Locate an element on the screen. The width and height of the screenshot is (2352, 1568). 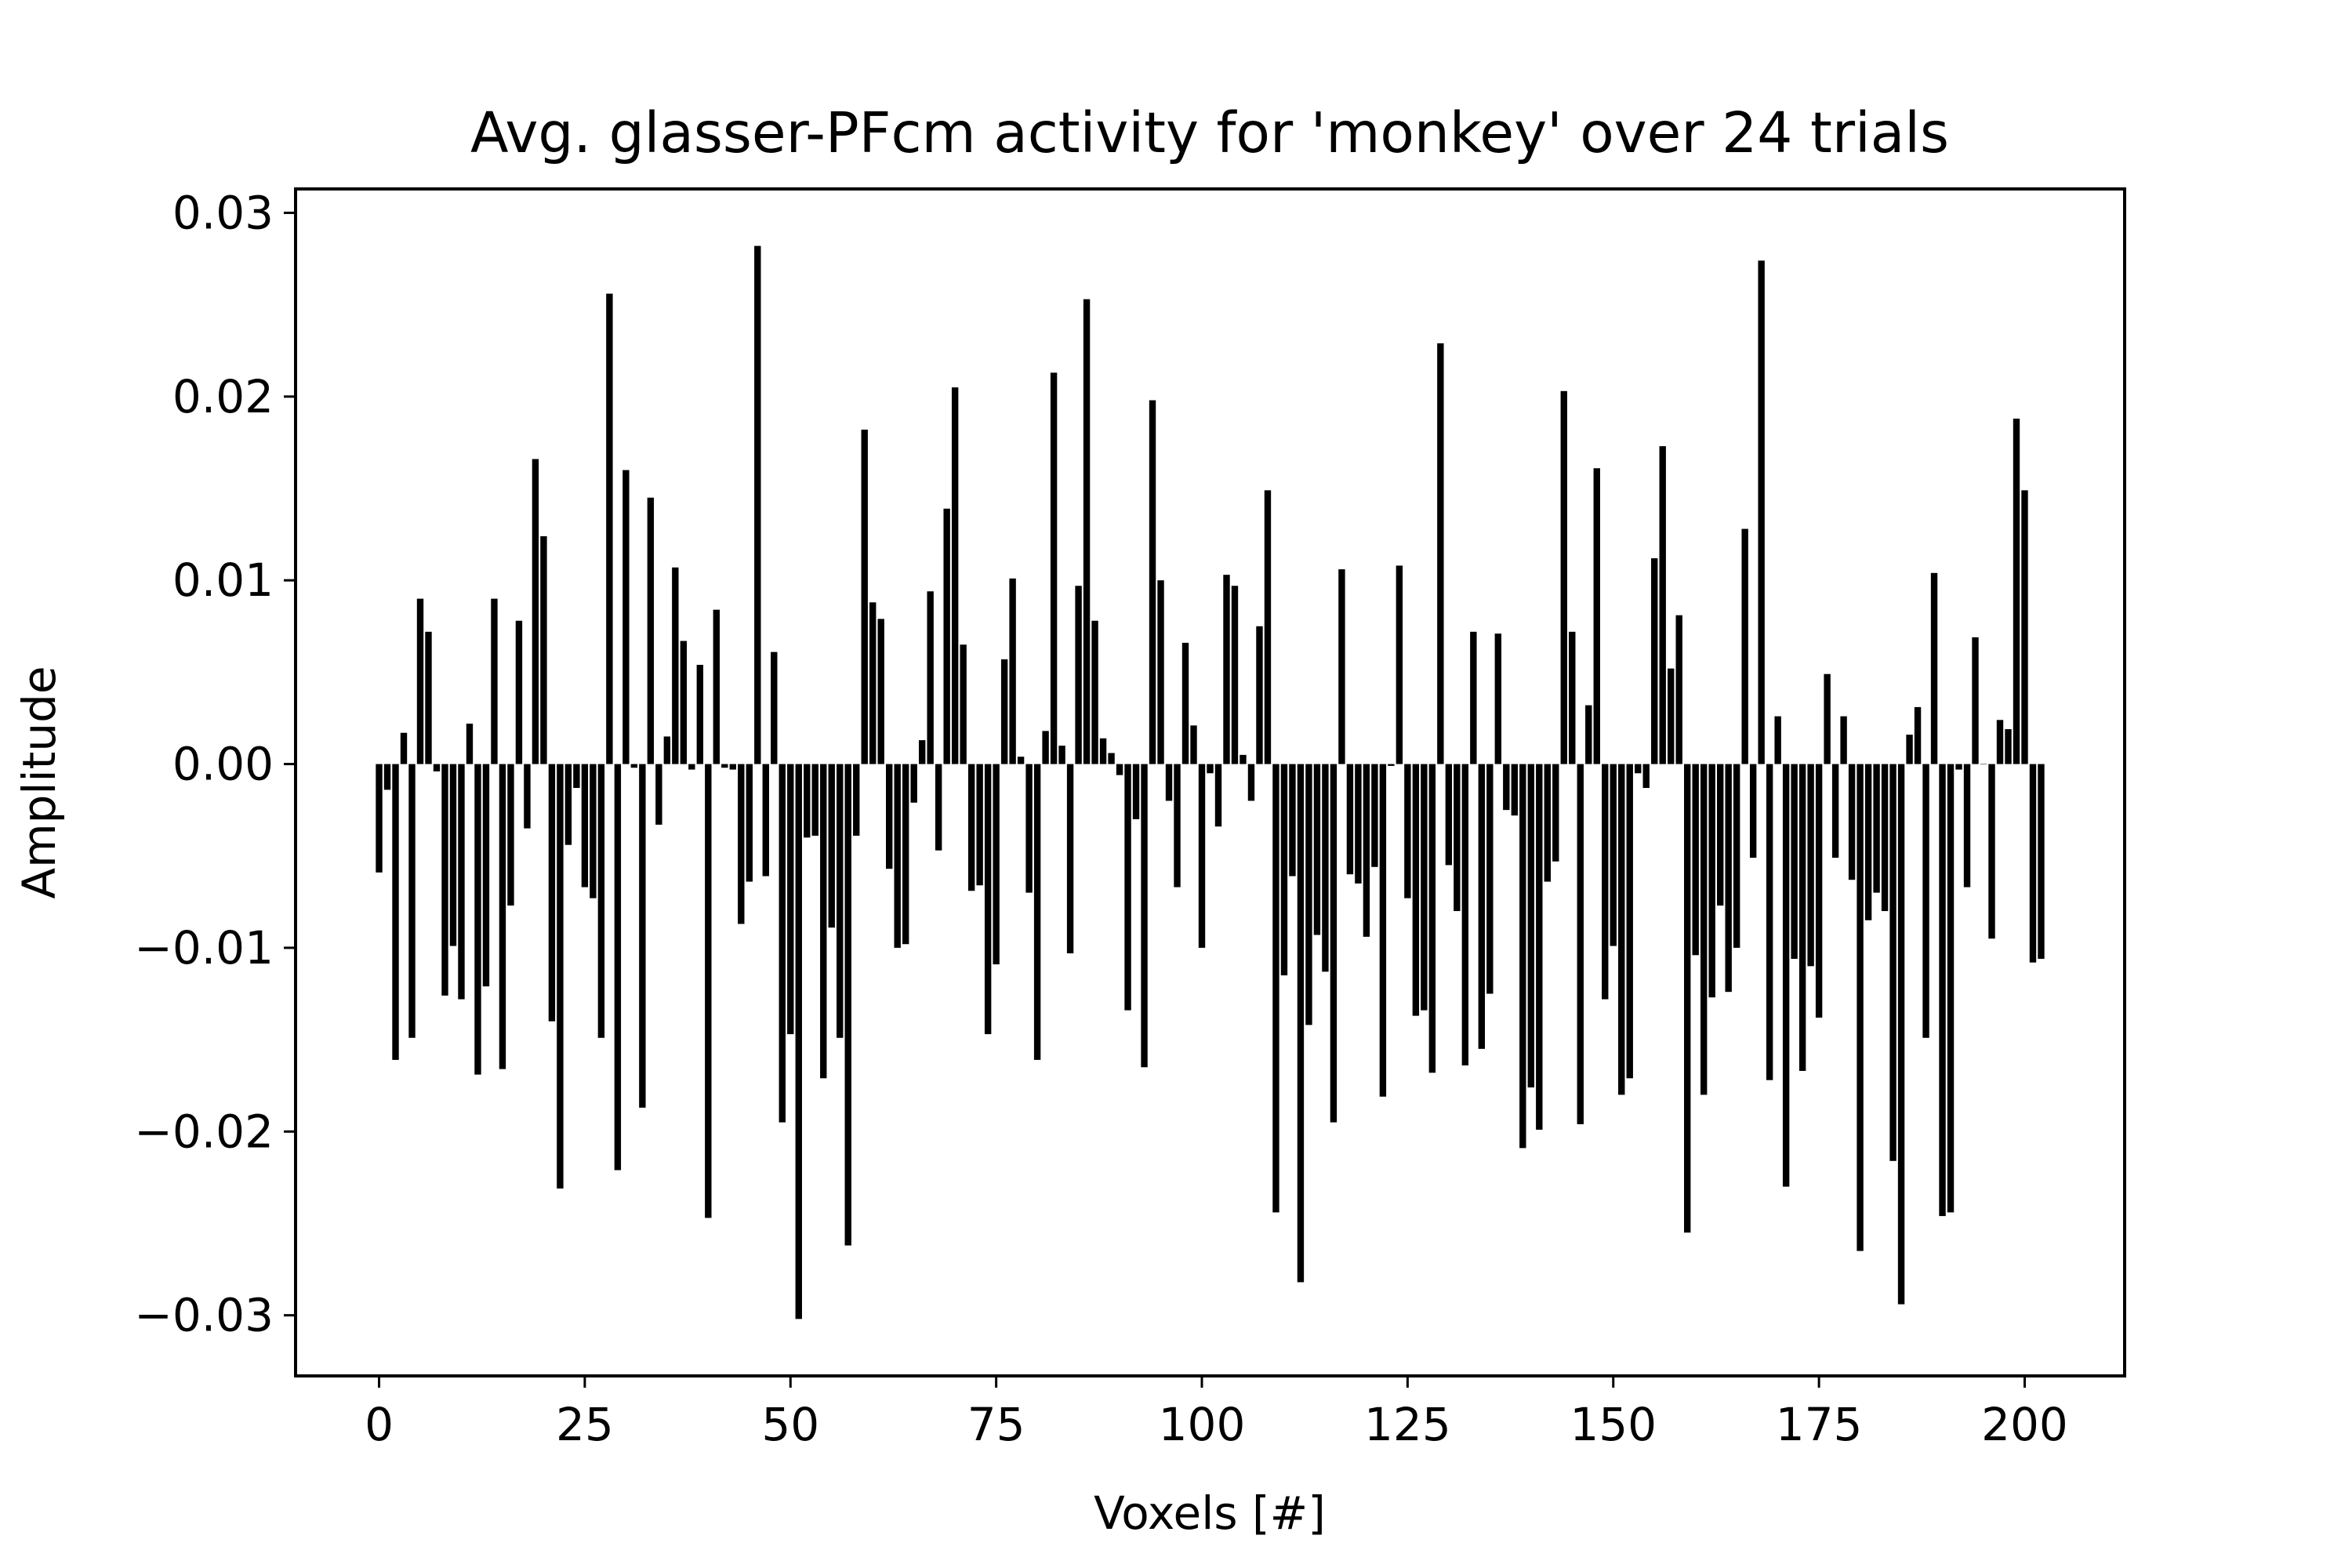
x-tick-label: 25 is located at coordinates (585, 1424).